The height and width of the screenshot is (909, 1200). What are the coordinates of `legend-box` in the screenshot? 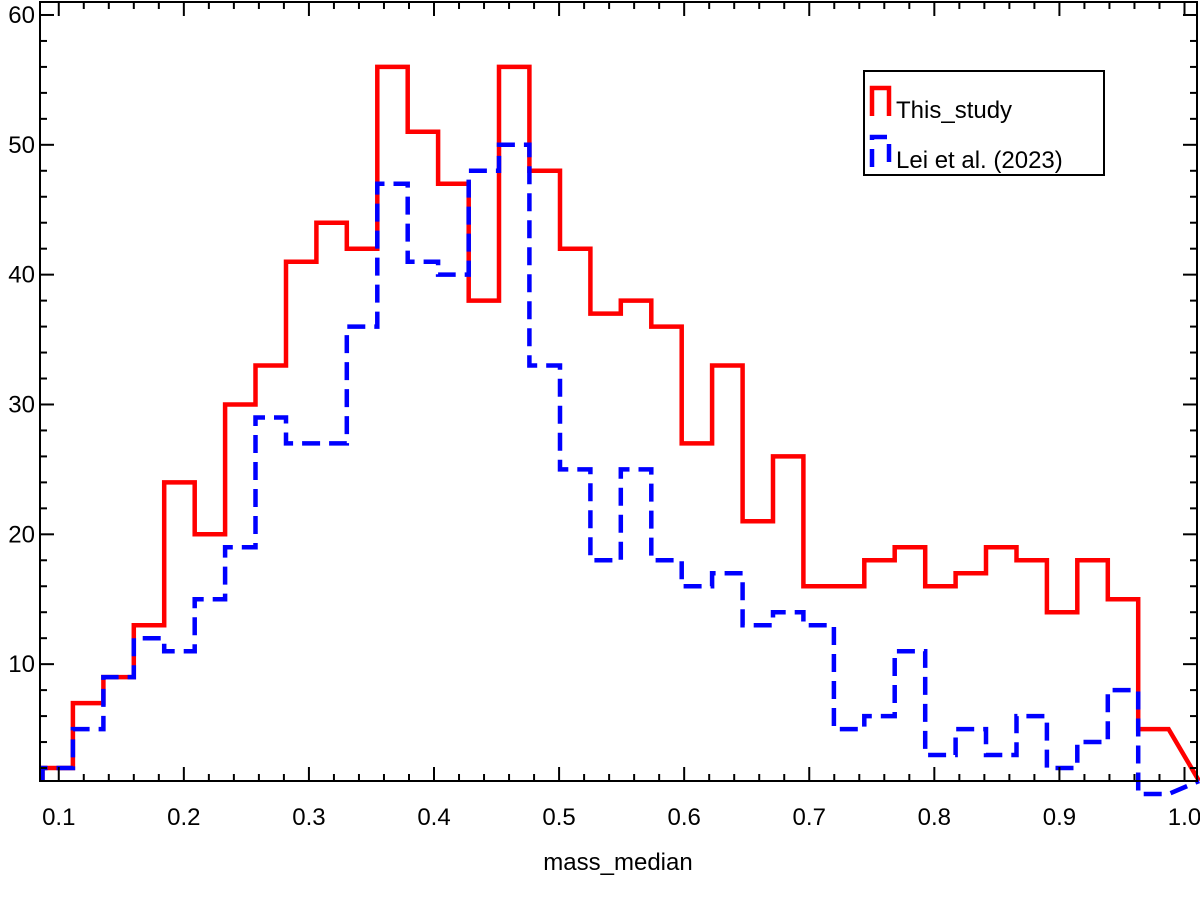 It's located at (984, 123).